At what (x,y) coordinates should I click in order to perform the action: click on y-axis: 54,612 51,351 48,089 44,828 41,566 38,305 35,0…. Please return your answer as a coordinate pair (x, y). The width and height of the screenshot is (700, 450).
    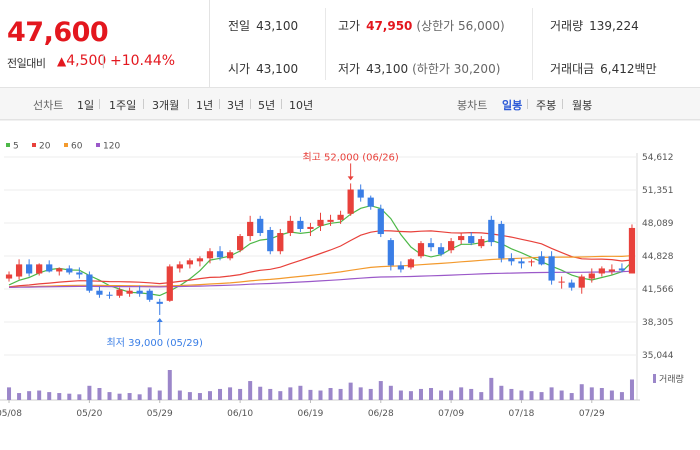
    Looking at the image, I should click on (658, 257).